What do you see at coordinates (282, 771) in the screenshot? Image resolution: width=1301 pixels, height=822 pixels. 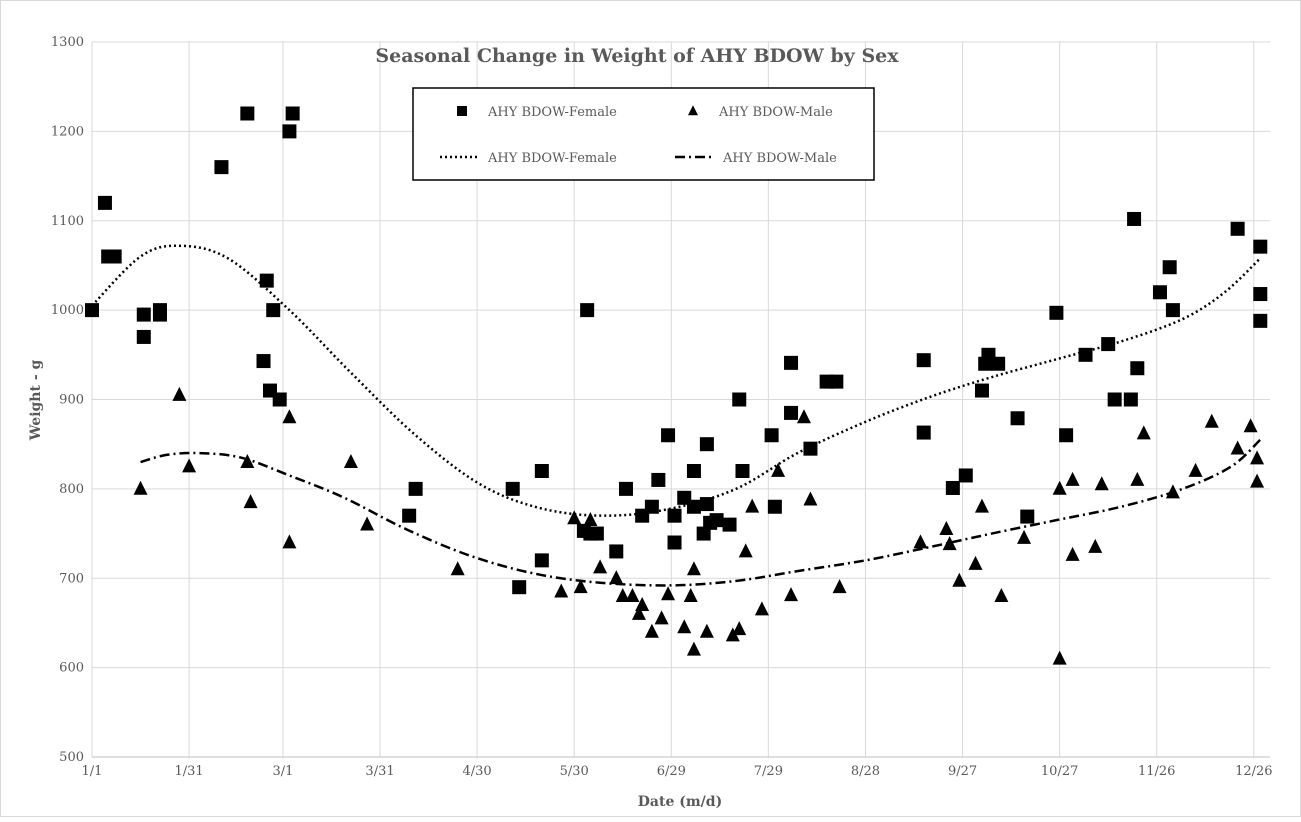 I see `x-tick-label: 3/1` at bounding box center [282, 771].